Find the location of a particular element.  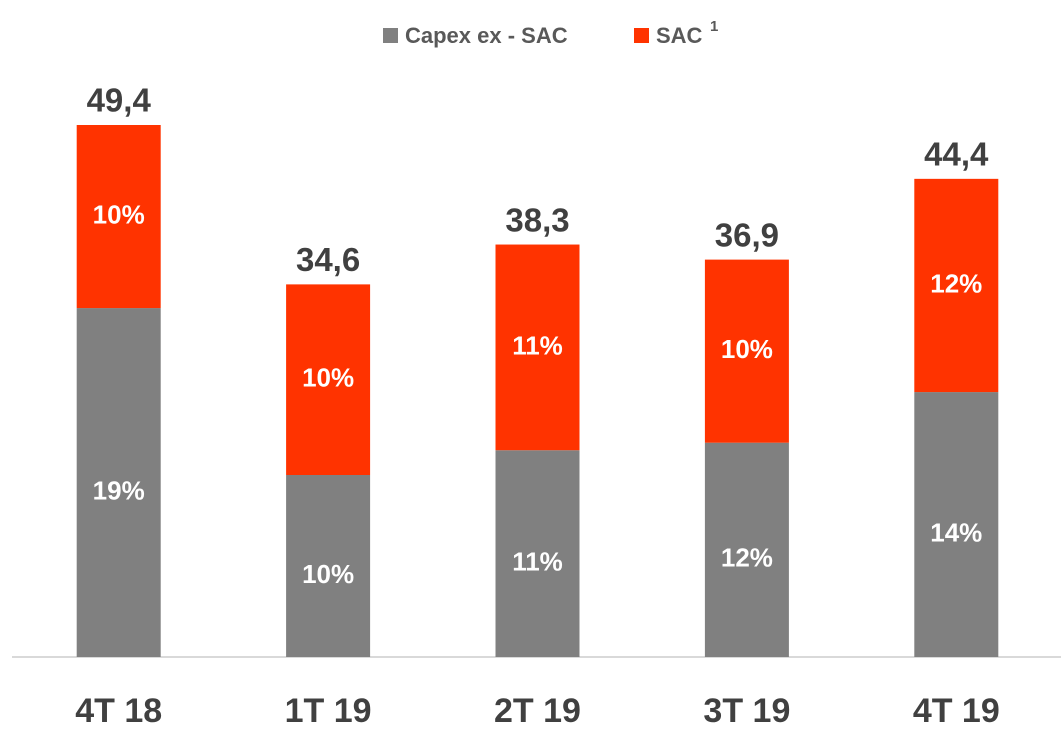

x-tick-label: 3T 19 is located at coordinates (746, 710).